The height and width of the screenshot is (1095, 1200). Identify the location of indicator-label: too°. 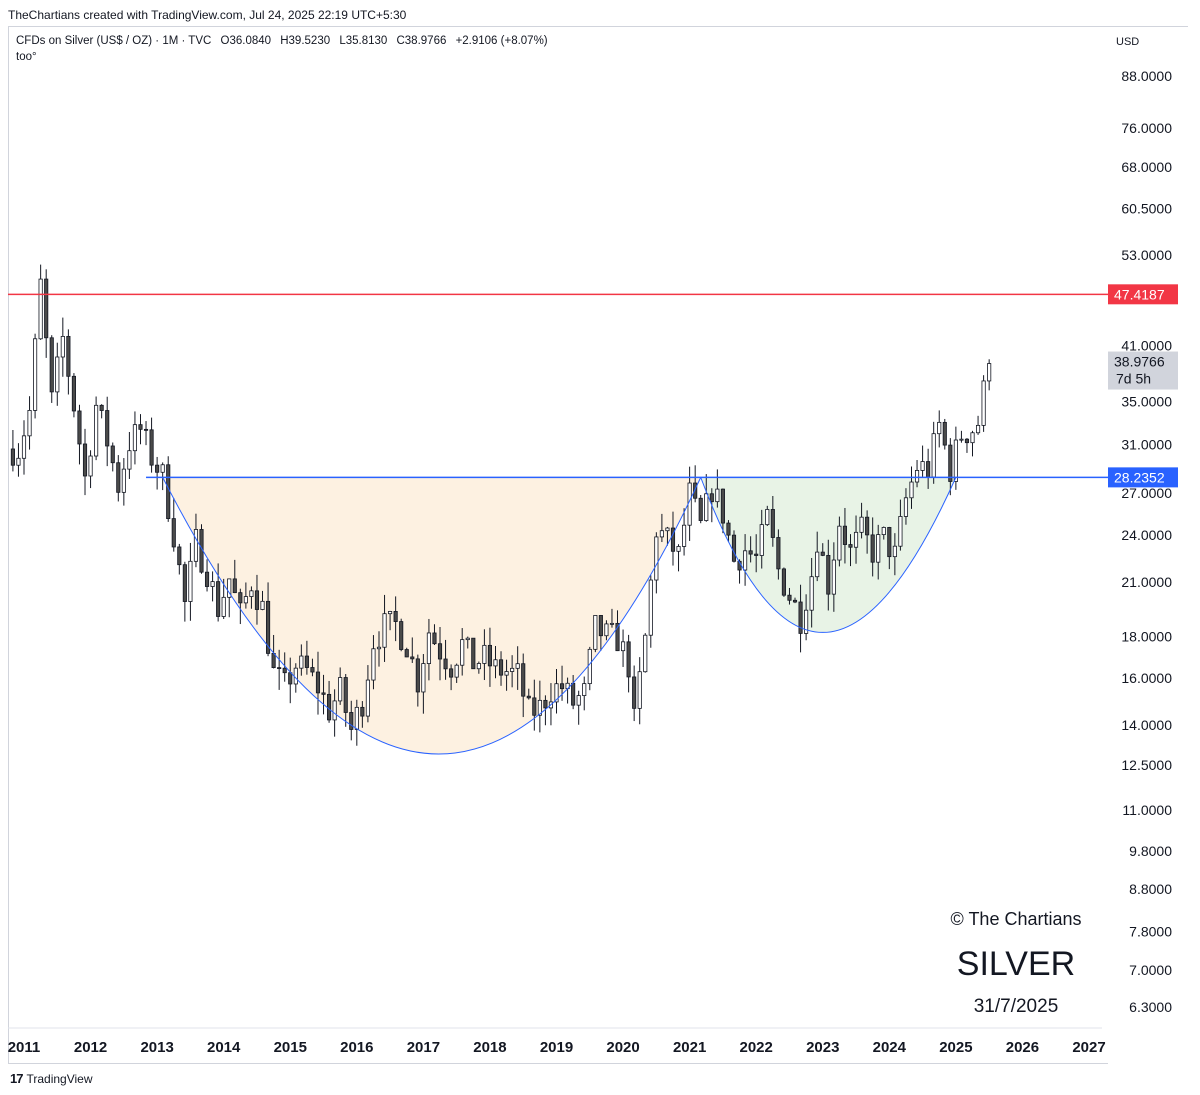
(26, 57).